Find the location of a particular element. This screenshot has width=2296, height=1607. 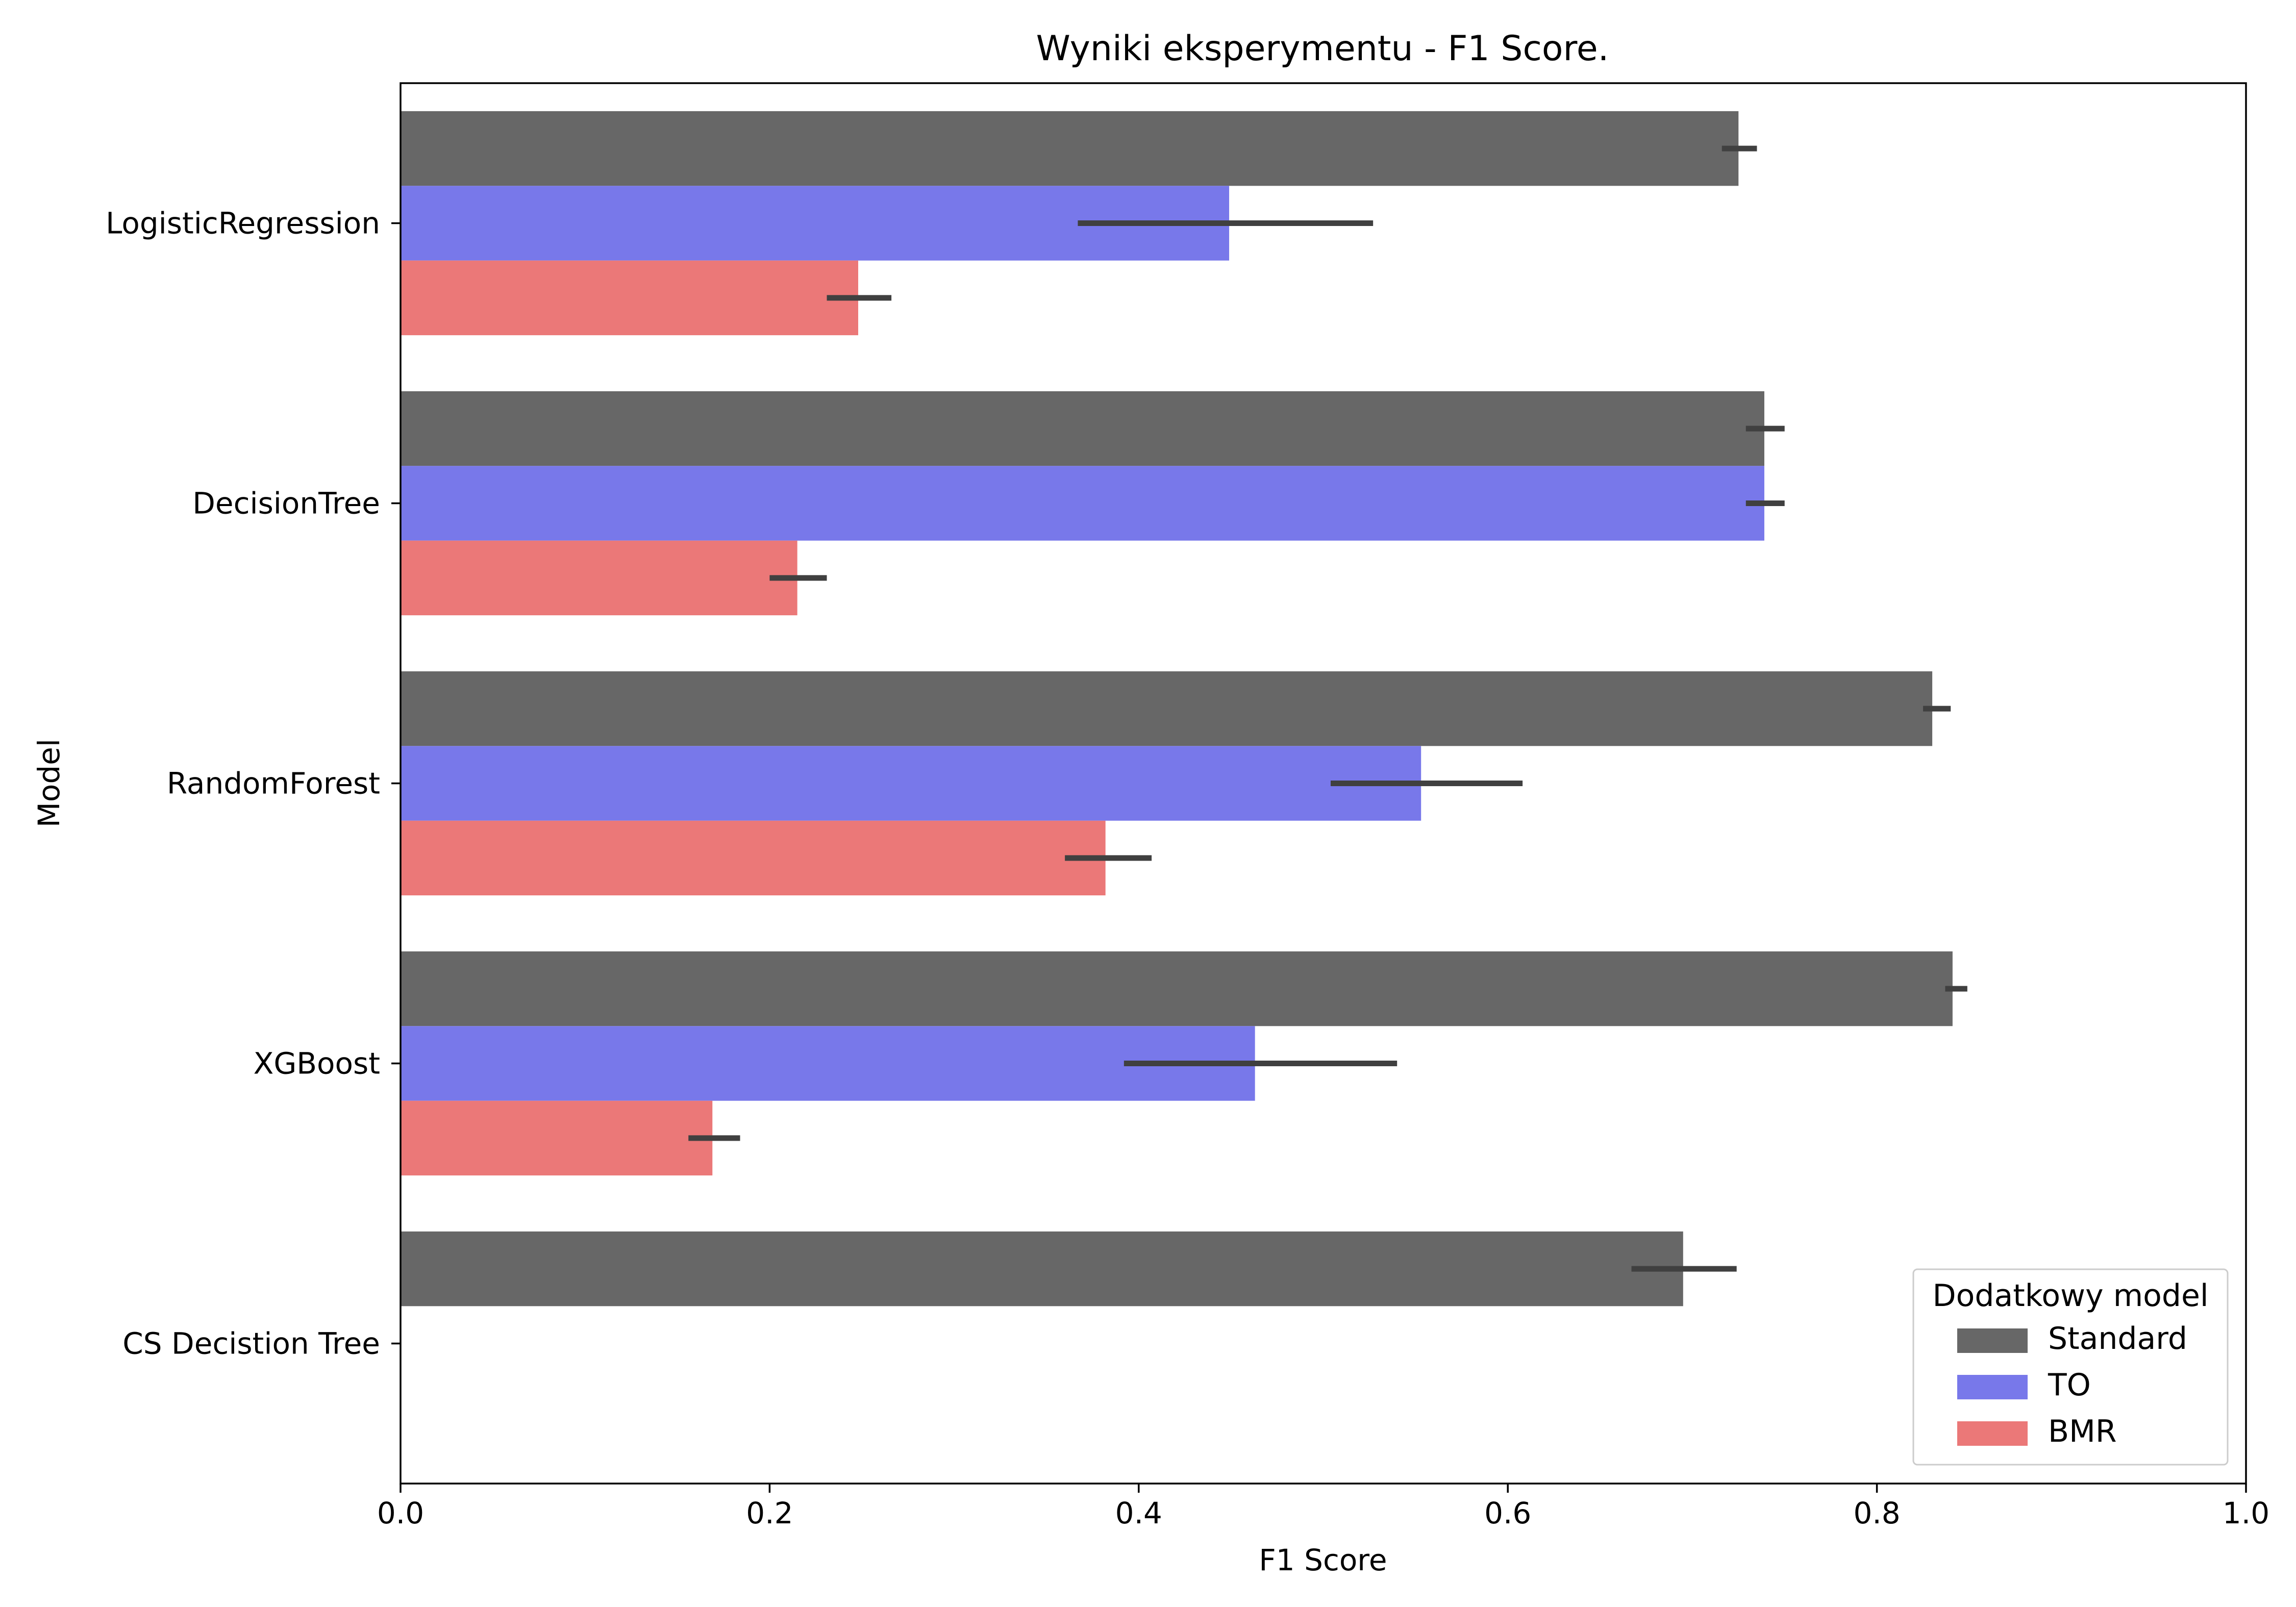

legend-title: Dodatkowy model is located at coordinates (2070, 1296).